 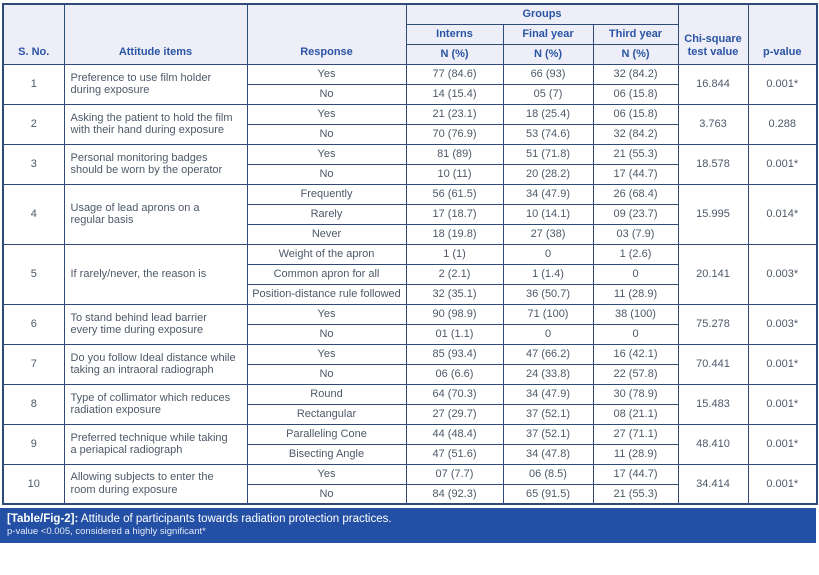 I want to click on count-cell: 18 (25.4), so click(x=548, y=114).